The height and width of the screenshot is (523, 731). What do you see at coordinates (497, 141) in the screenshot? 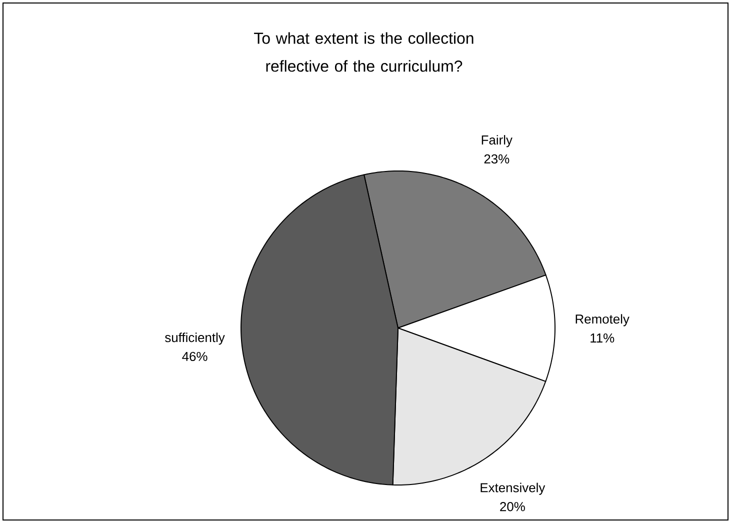
I see `slice-label: Fairly` at bounding box center [497, 141].